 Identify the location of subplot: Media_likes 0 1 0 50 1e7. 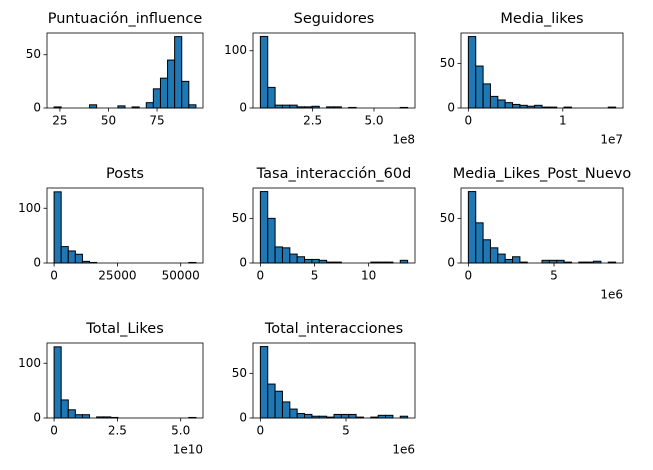
(532, 79).